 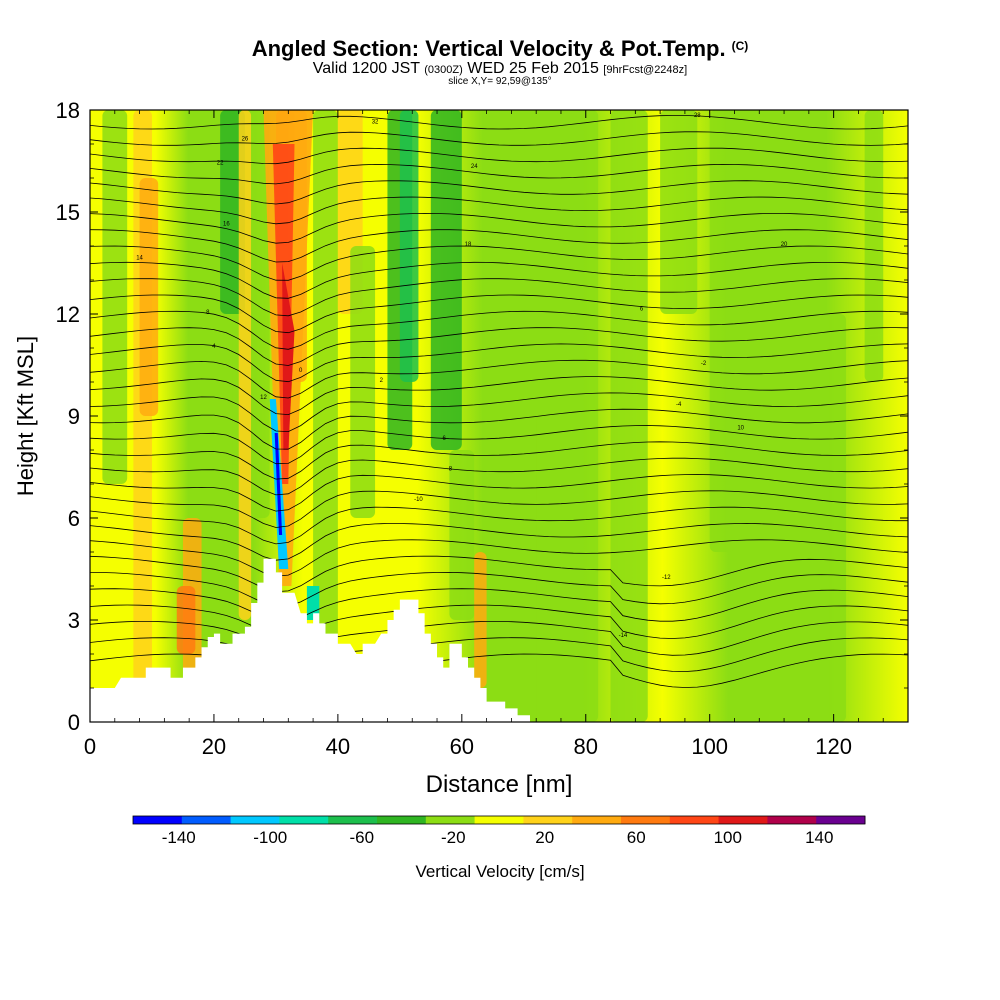 What do you see at coordinates (74, 518) in the screenshot?
I see `y-tick-label: 6` at bounding box center [74, 518].